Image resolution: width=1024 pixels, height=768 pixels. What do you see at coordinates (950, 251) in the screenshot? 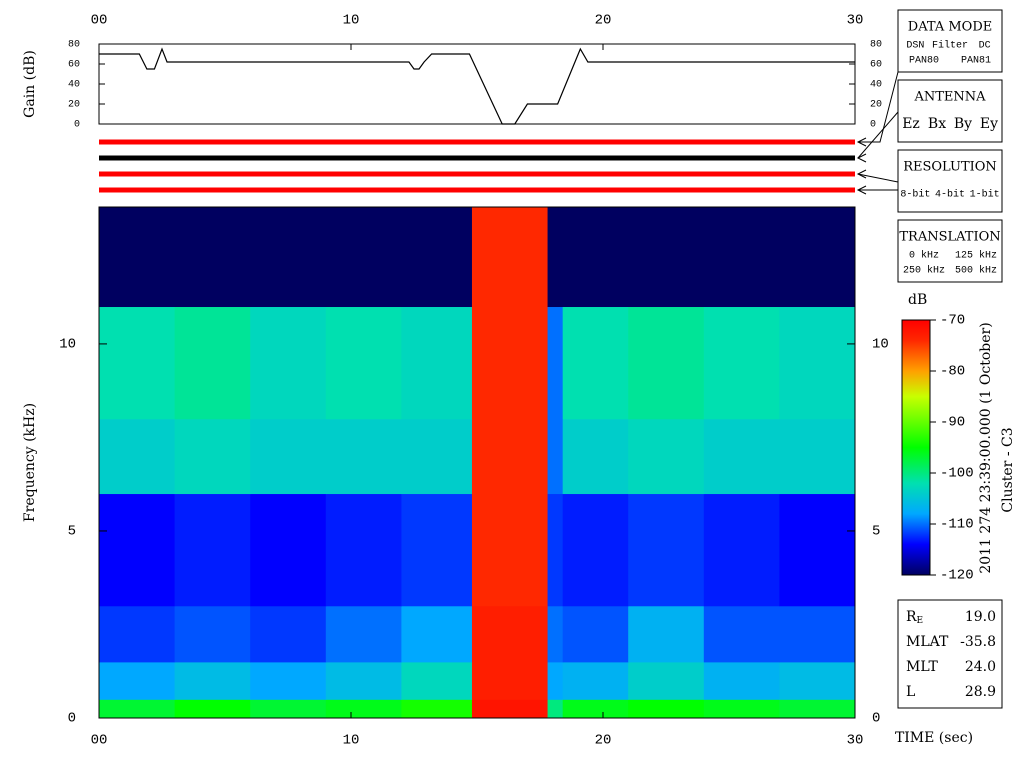
I see `panel-box` at bounding box center [950, 251].